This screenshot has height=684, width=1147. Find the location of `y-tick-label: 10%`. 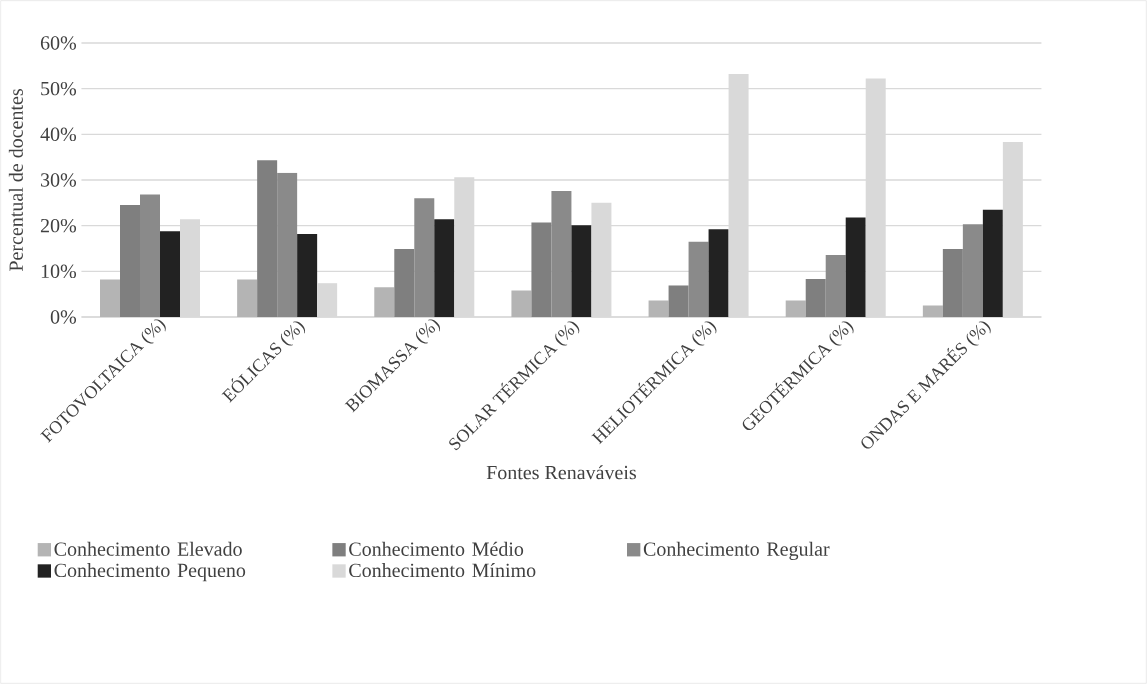

y-tick-label: 10% is located at coordinates (59, 271).